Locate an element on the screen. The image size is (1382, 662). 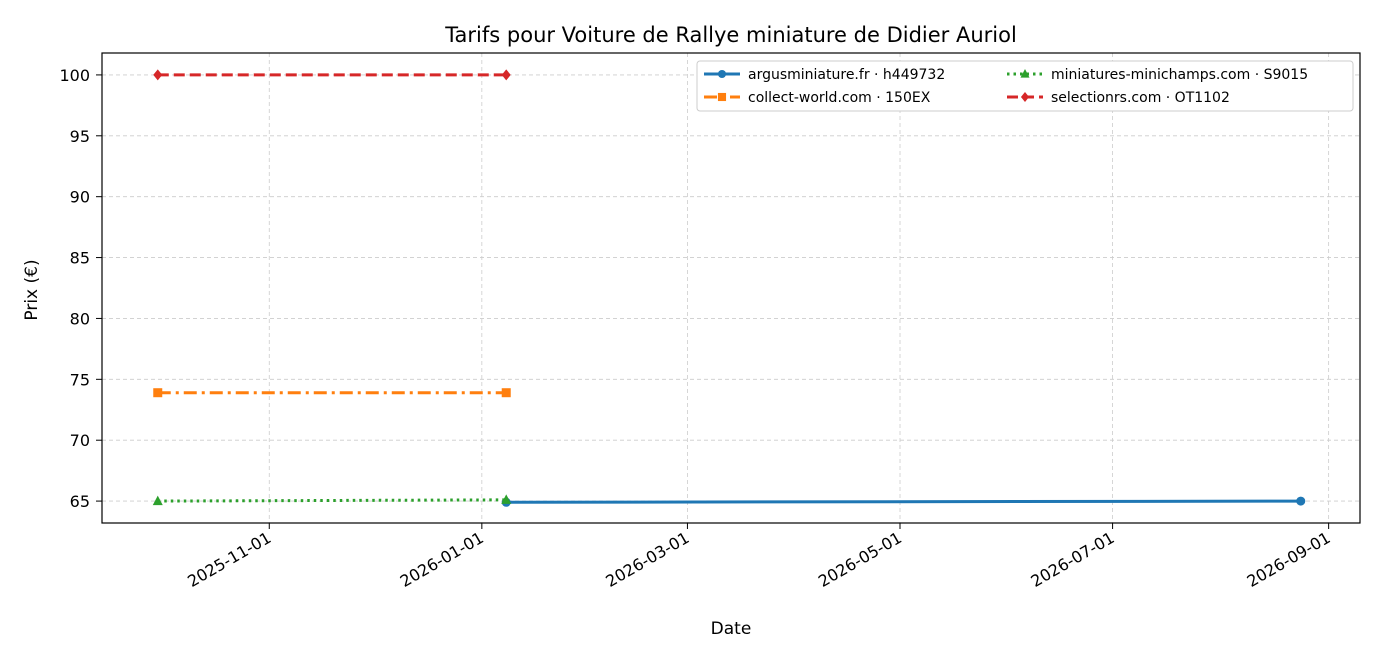
y-tick-label: 75 is located at coordinates (80, 379).